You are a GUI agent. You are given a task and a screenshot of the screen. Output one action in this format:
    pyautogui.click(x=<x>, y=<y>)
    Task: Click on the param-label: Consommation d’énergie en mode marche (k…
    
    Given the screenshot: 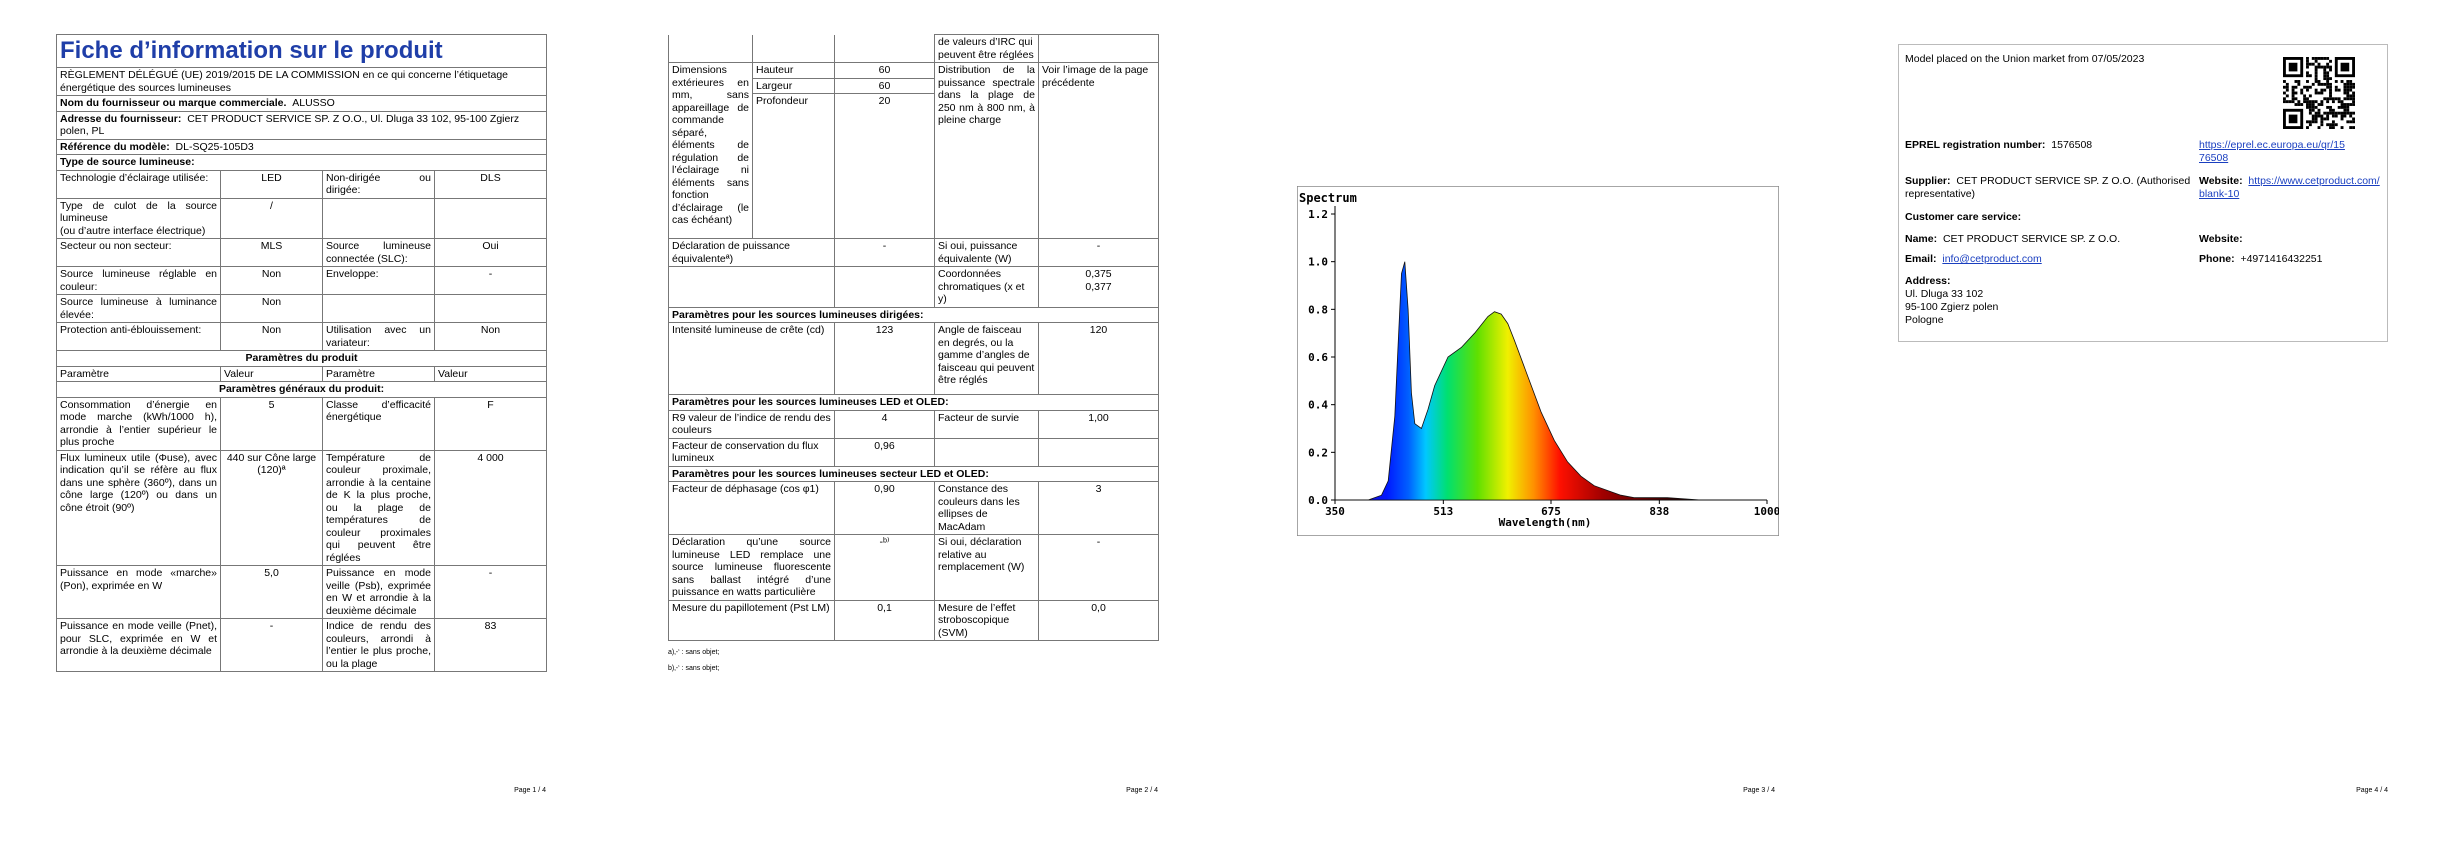 What is the action you would take?
    pyautogui.click(x=138, y=423)
    